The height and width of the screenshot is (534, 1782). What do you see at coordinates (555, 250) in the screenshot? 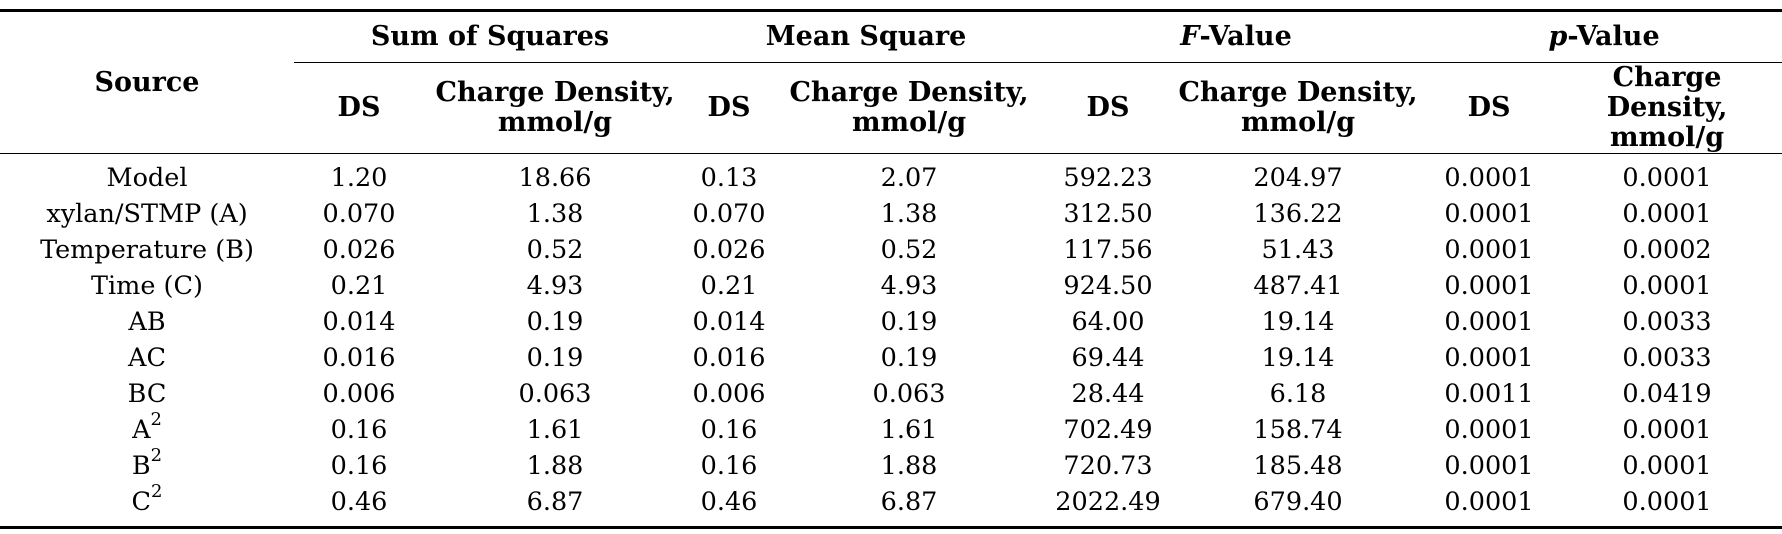
I see `value-cell: 0.52` at bounding box center [555, 250].